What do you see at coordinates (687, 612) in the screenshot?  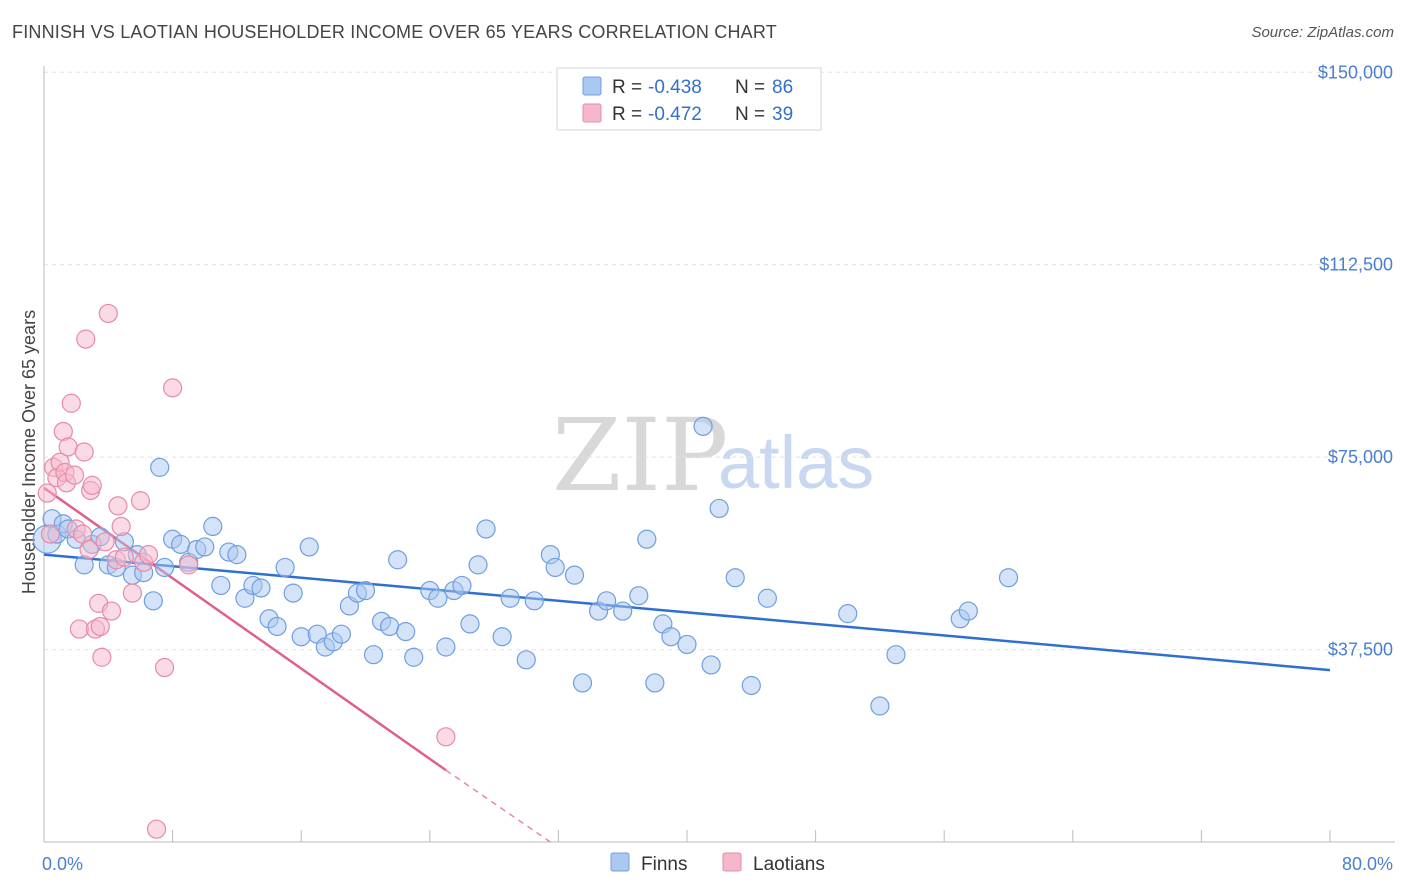 I see `trend-line-finns` at bounding box center [687, 612].